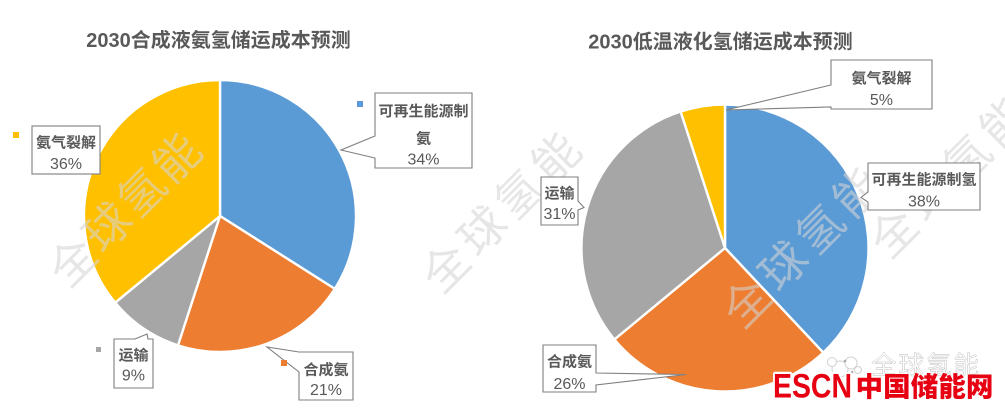  I want to click on svg-text: 5%, so click(881, 100).